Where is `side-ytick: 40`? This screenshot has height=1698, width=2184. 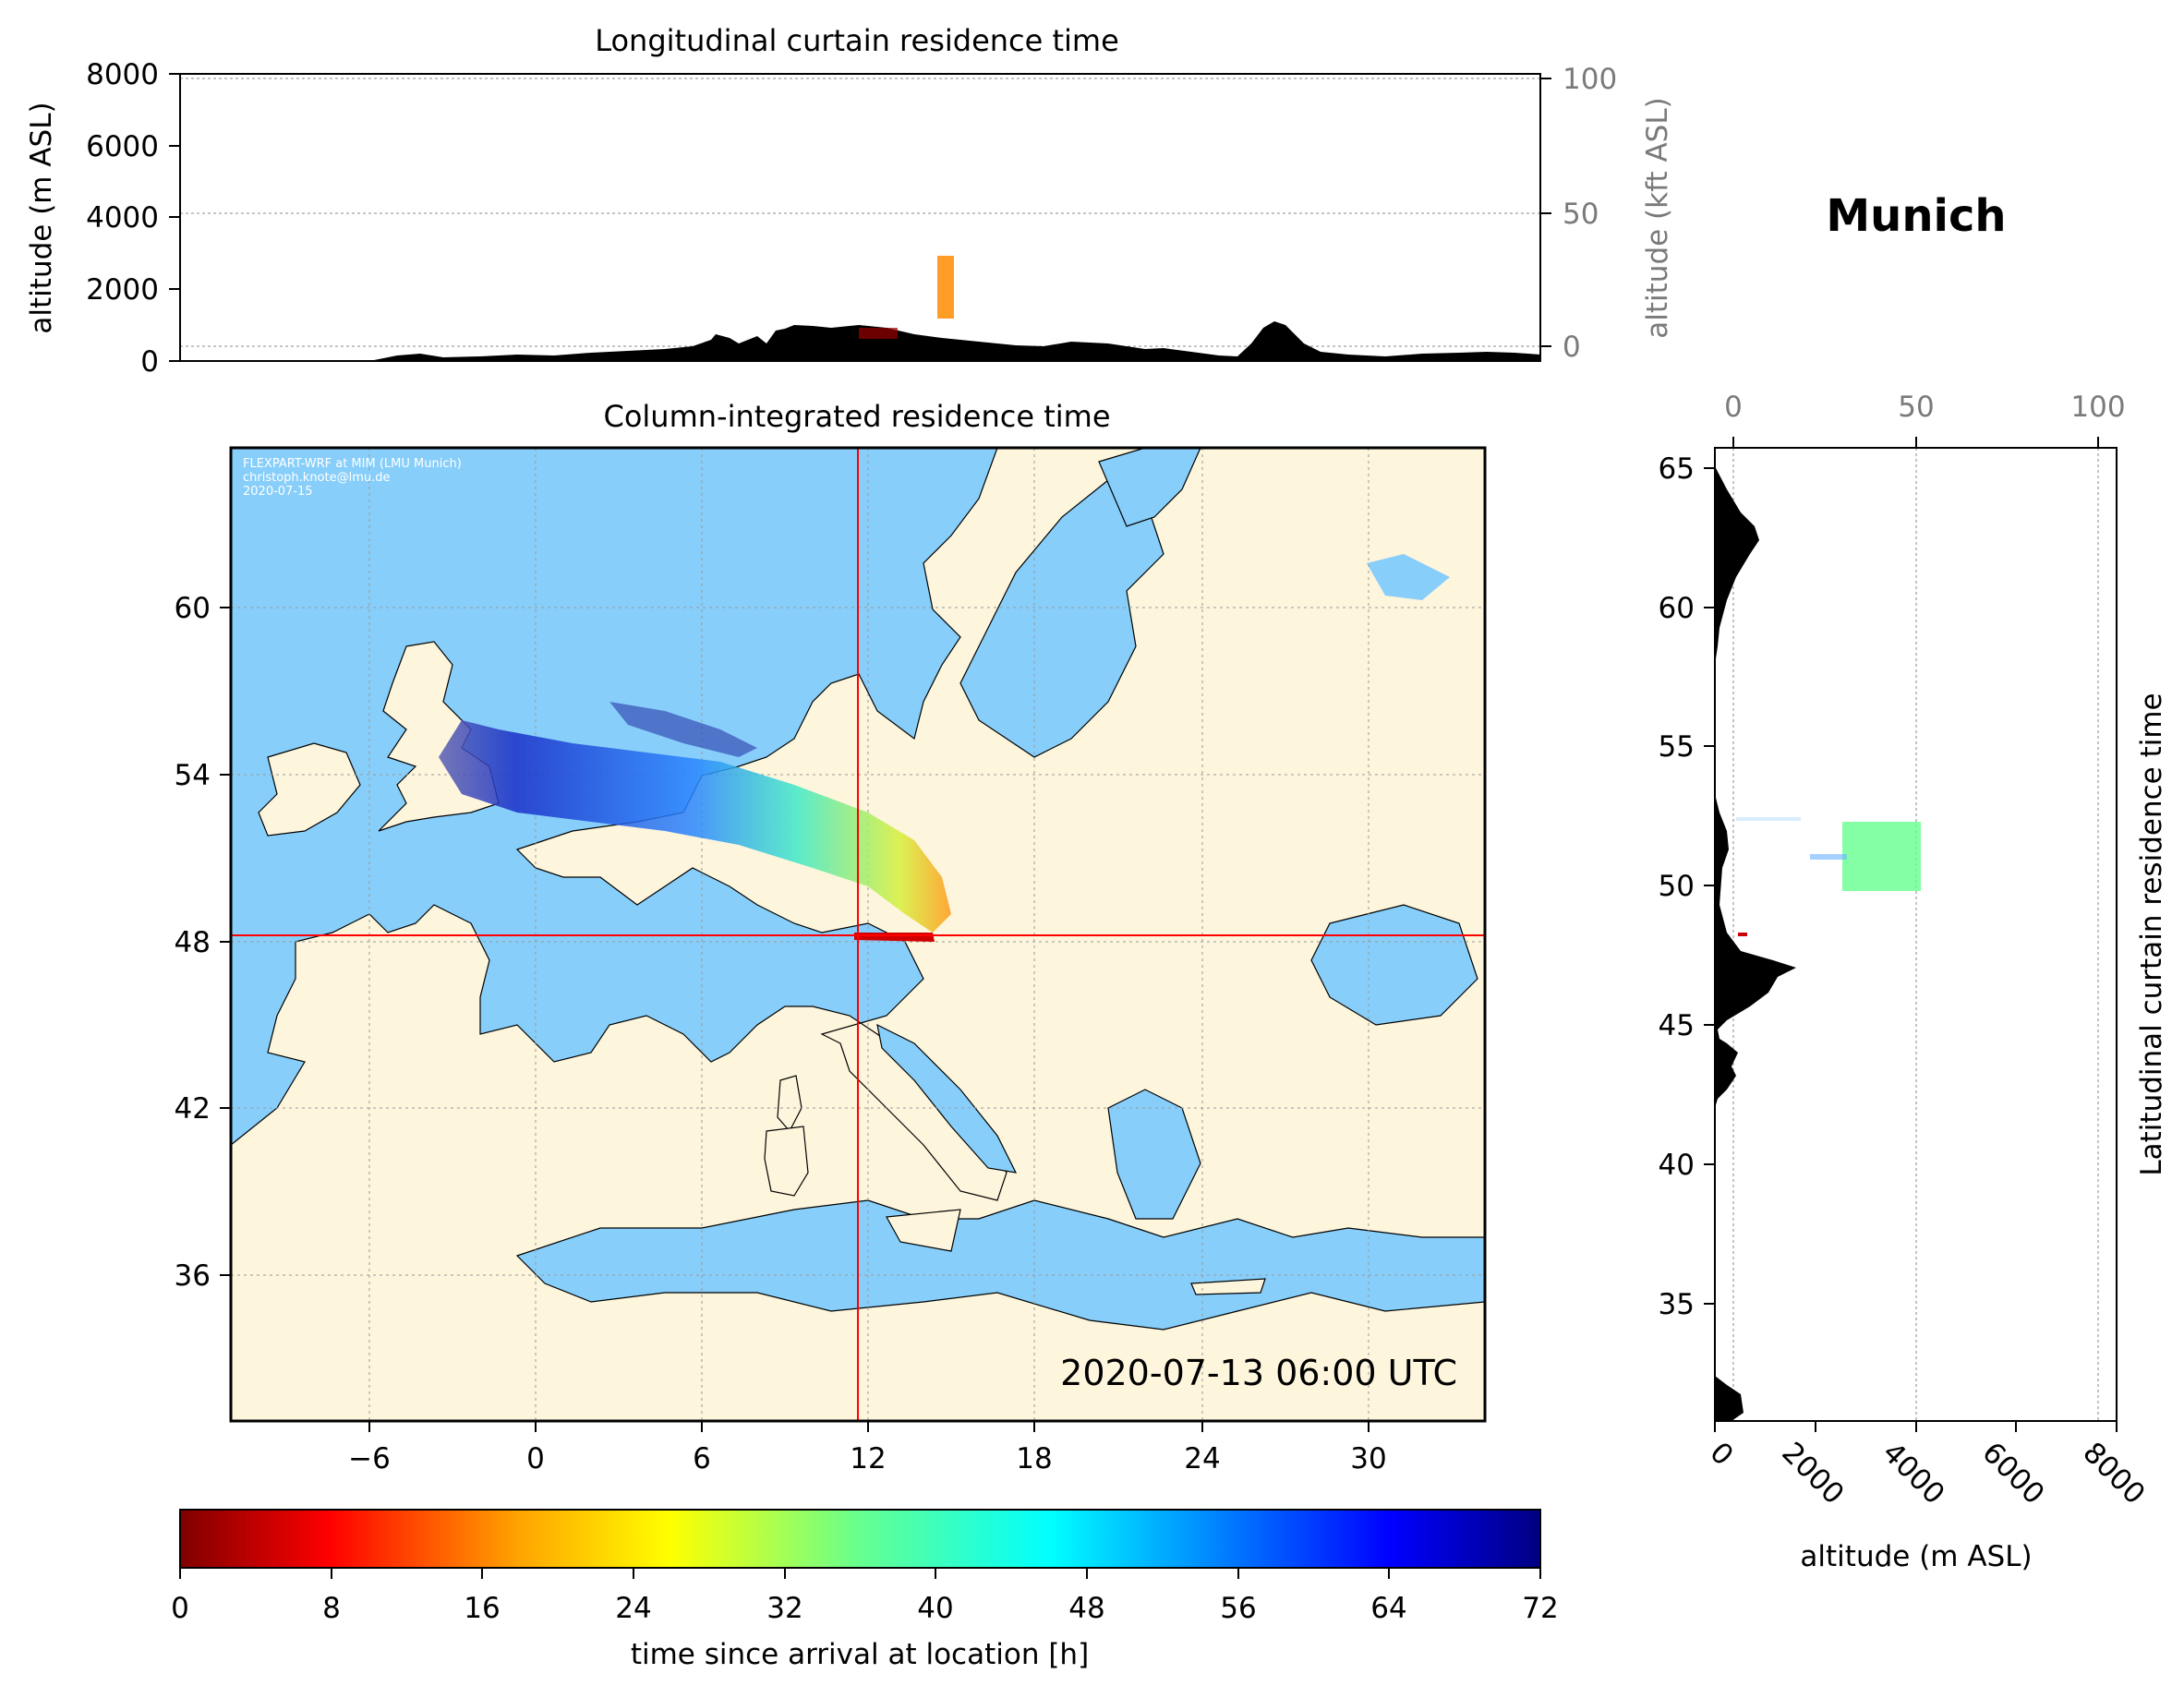
side-ytick: 40 is located at coordinates (1677, 1165).